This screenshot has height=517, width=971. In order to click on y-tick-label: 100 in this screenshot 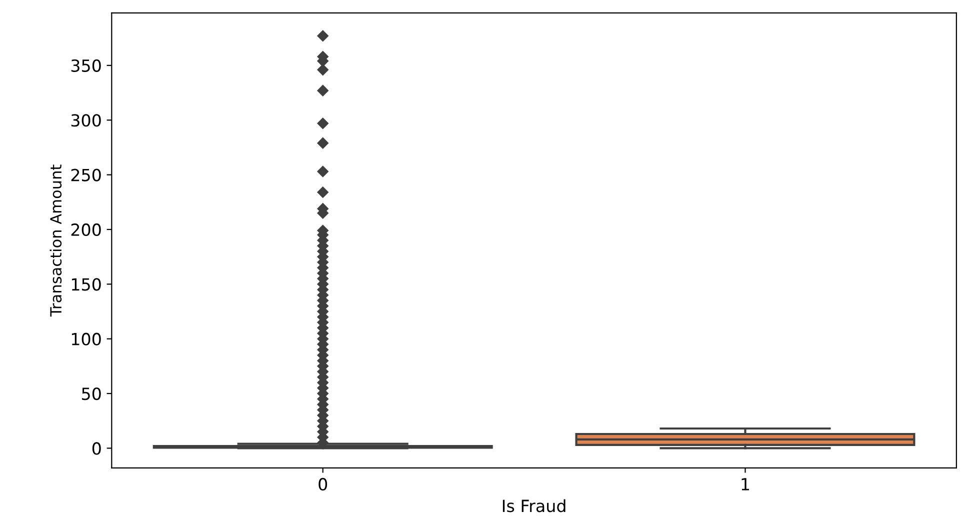, I will do `click(86, 339)`.